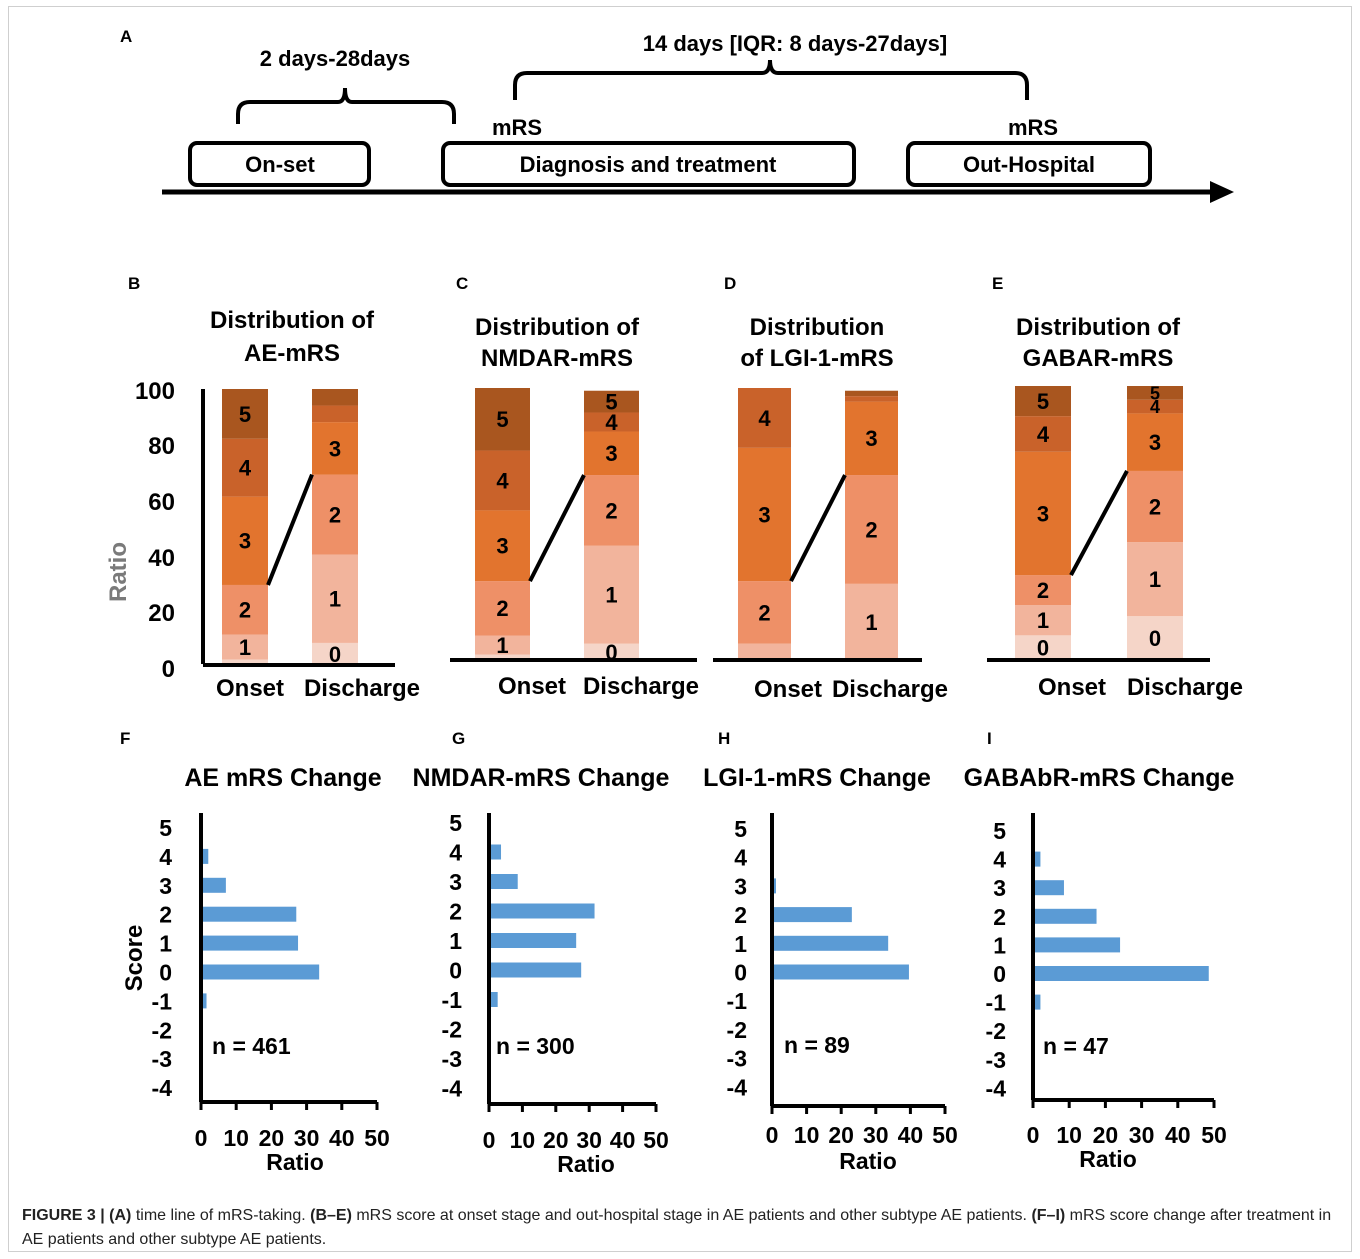 The height and width of the screenshot is (1259, 1360). What do you see at coordinates (997, 283) in the screenshot?
I see `panel-label: E` at bounding box center [997, 283].